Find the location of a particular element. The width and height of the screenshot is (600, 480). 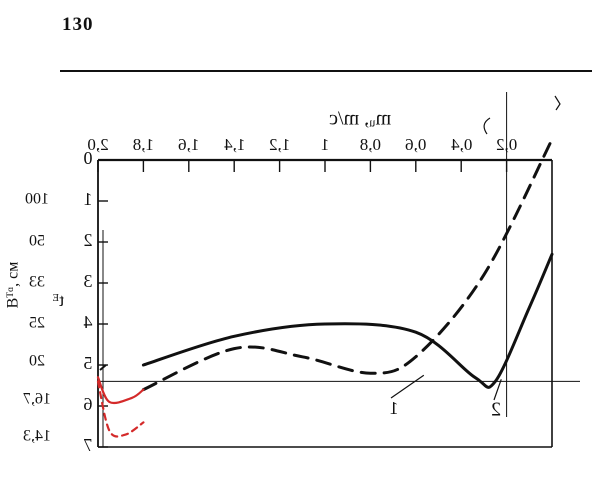

curve-1-leader-line is located at coordinates (407, 386).